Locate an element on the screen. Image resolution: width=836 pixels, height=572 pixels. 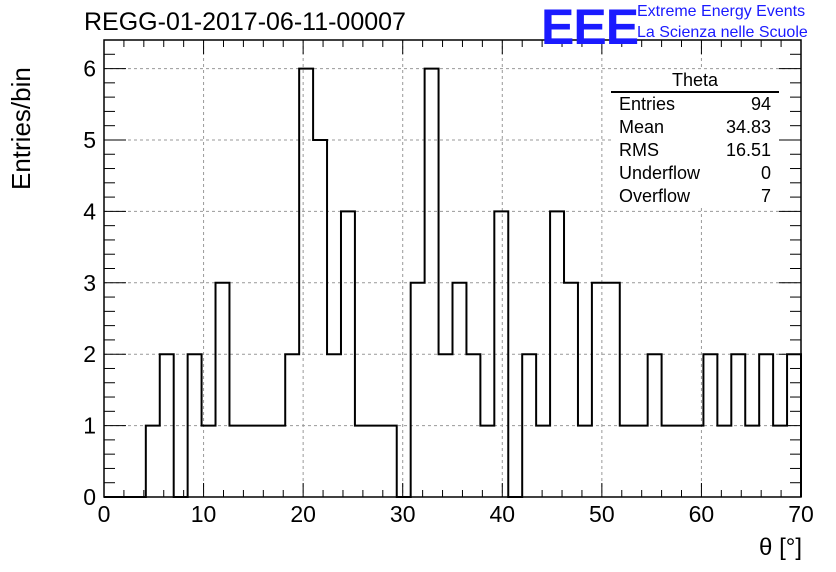
y-tick-label: 6 is located at coordinates (89, 69).